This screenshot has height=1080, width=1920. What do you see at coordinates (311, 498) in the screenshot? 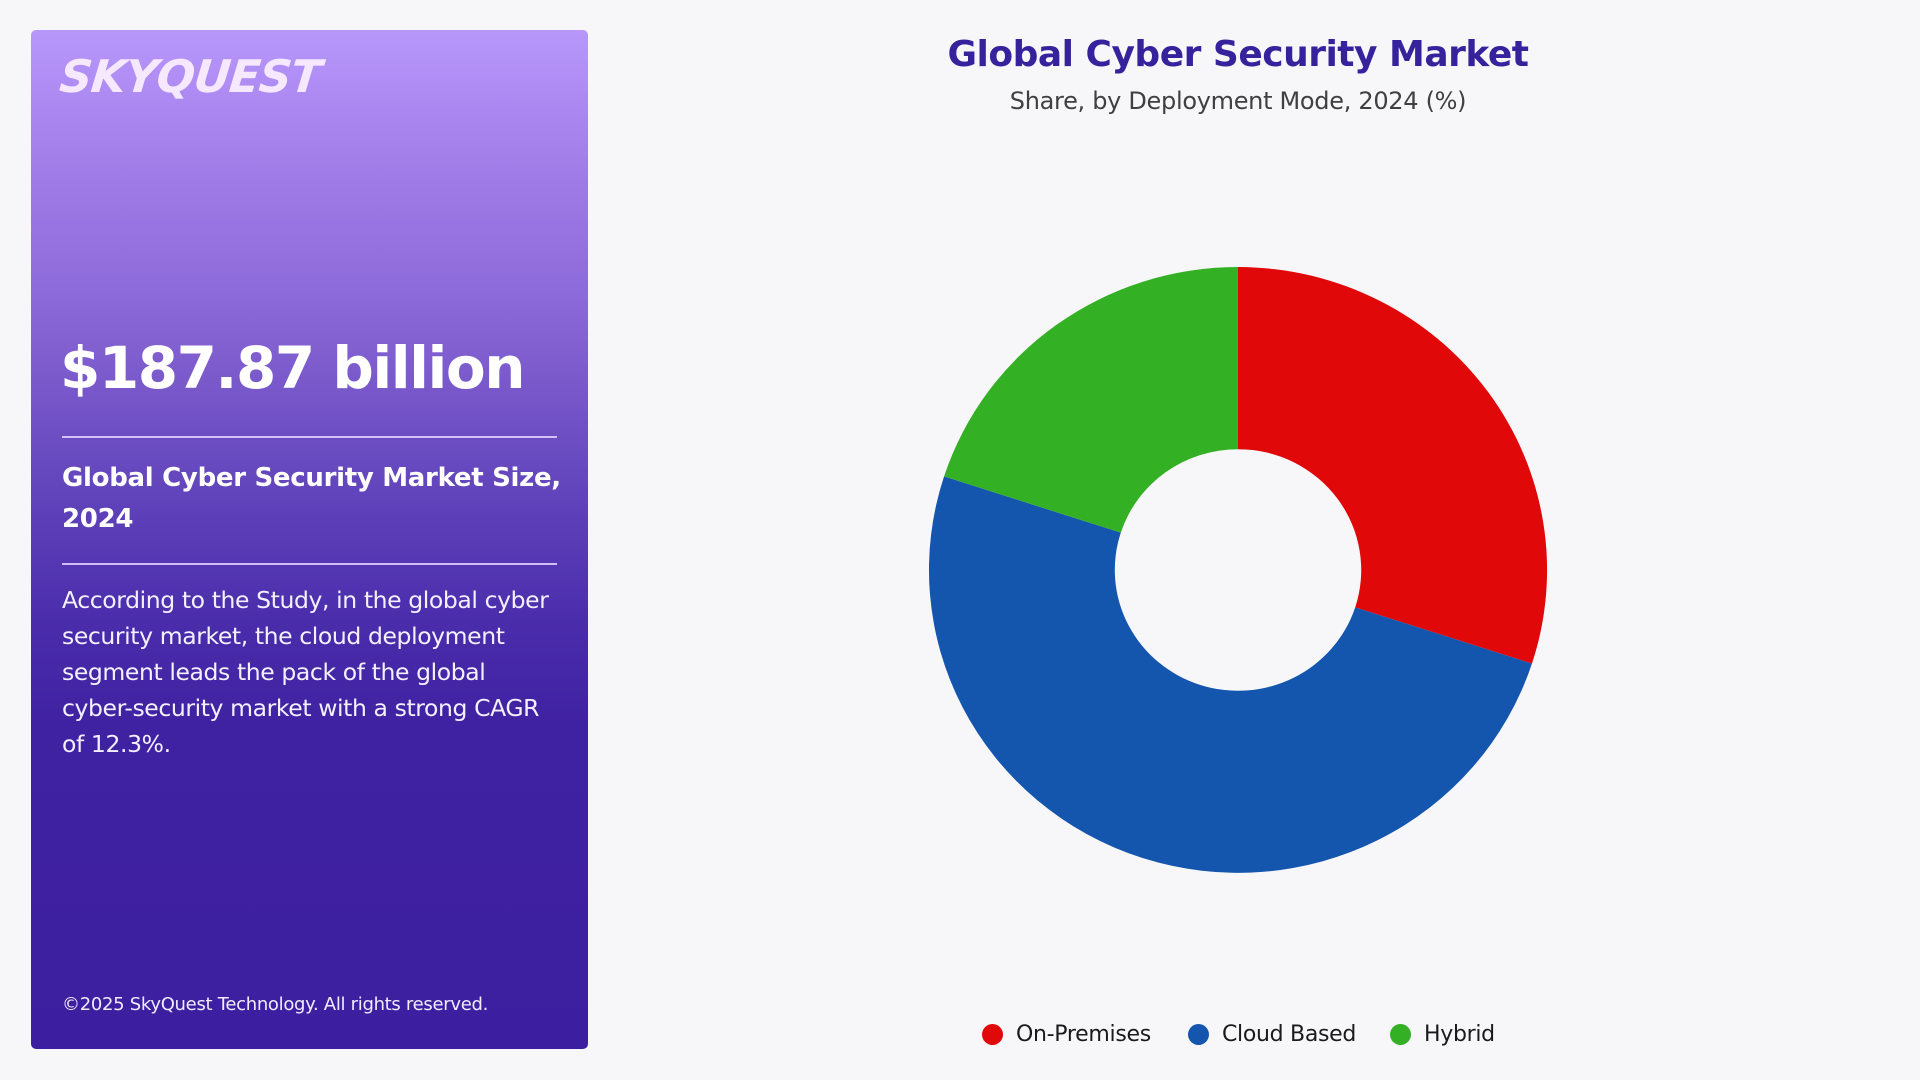
I see `panel-heading: Global Cyber Security Market Size, 2024` at bounding box center [311, 498].